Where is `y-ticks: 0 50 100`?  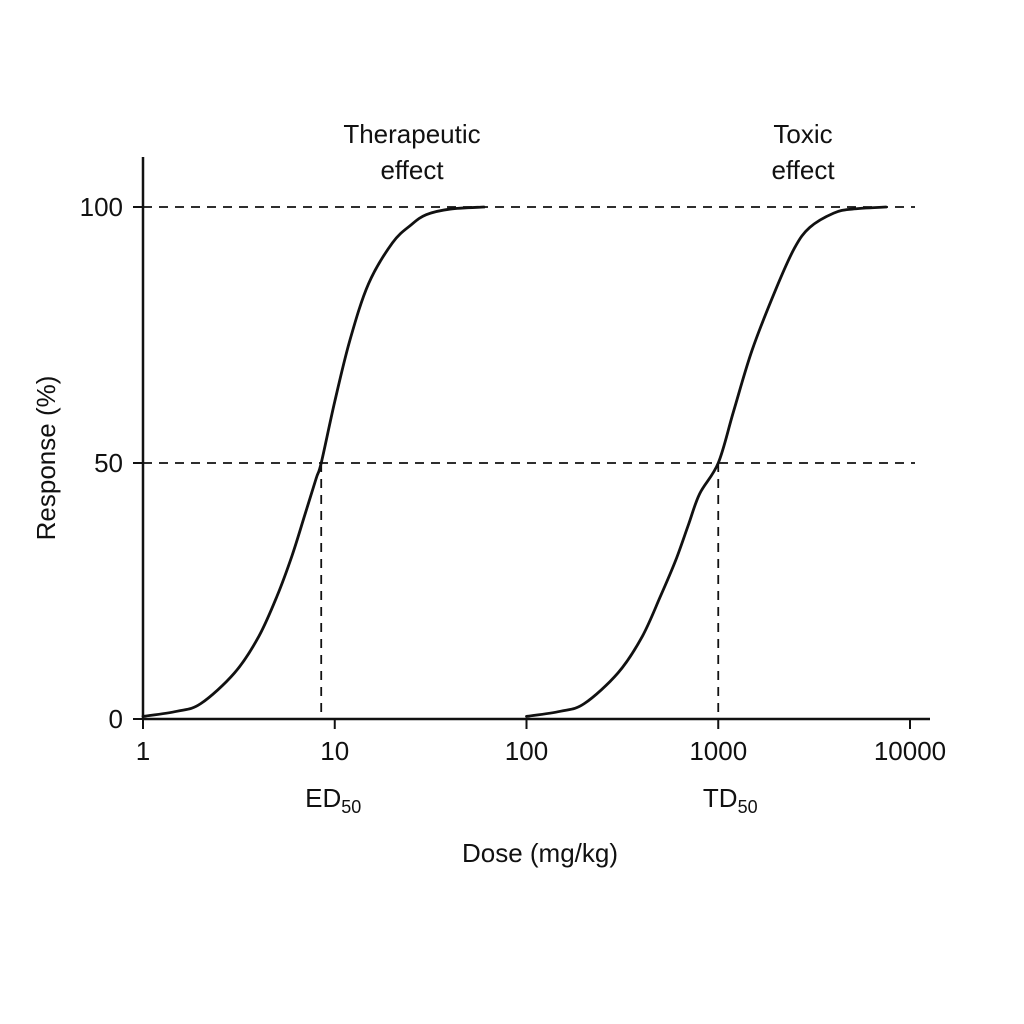 y-ticks: 0 50 100 is located at coordinates (111, 463).